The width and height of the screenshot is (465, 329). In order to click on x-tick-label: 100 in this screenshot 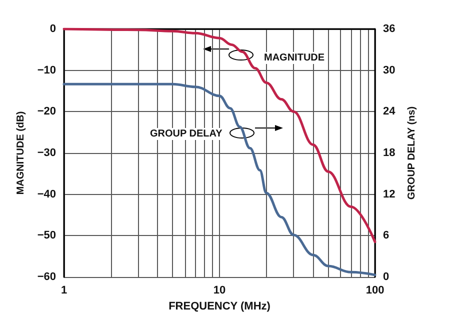, I will do `click(375, 290)`.